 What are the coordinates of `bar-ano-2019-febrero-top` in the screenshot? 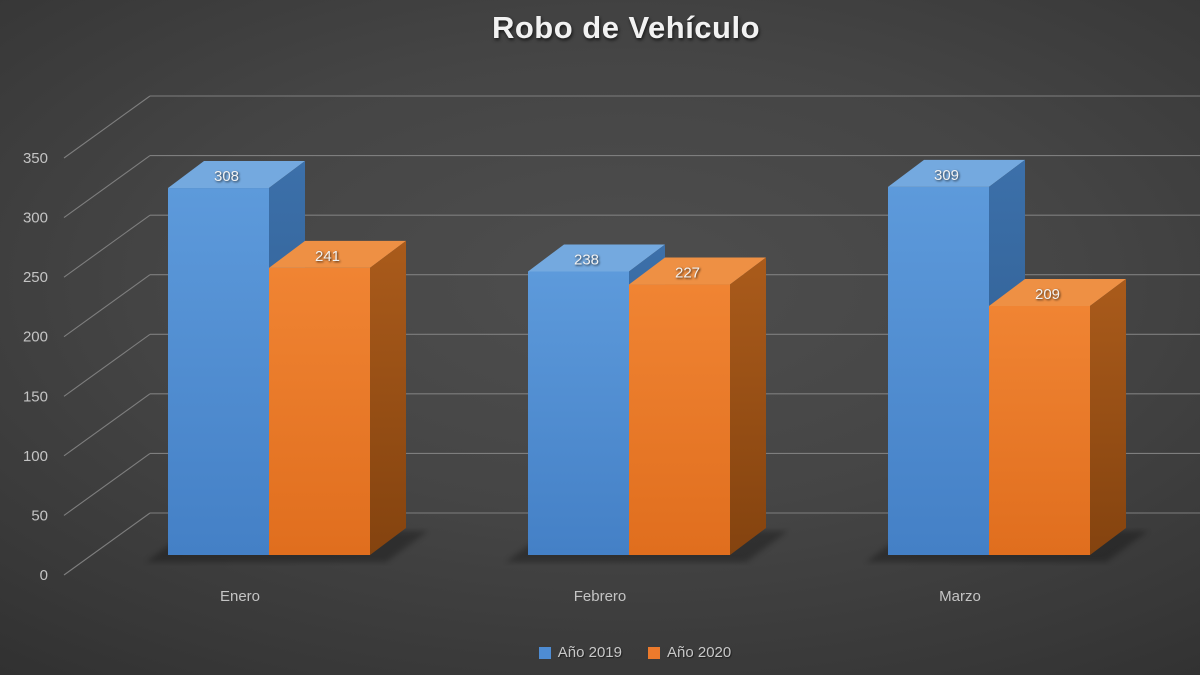 It's located at (596, 258).